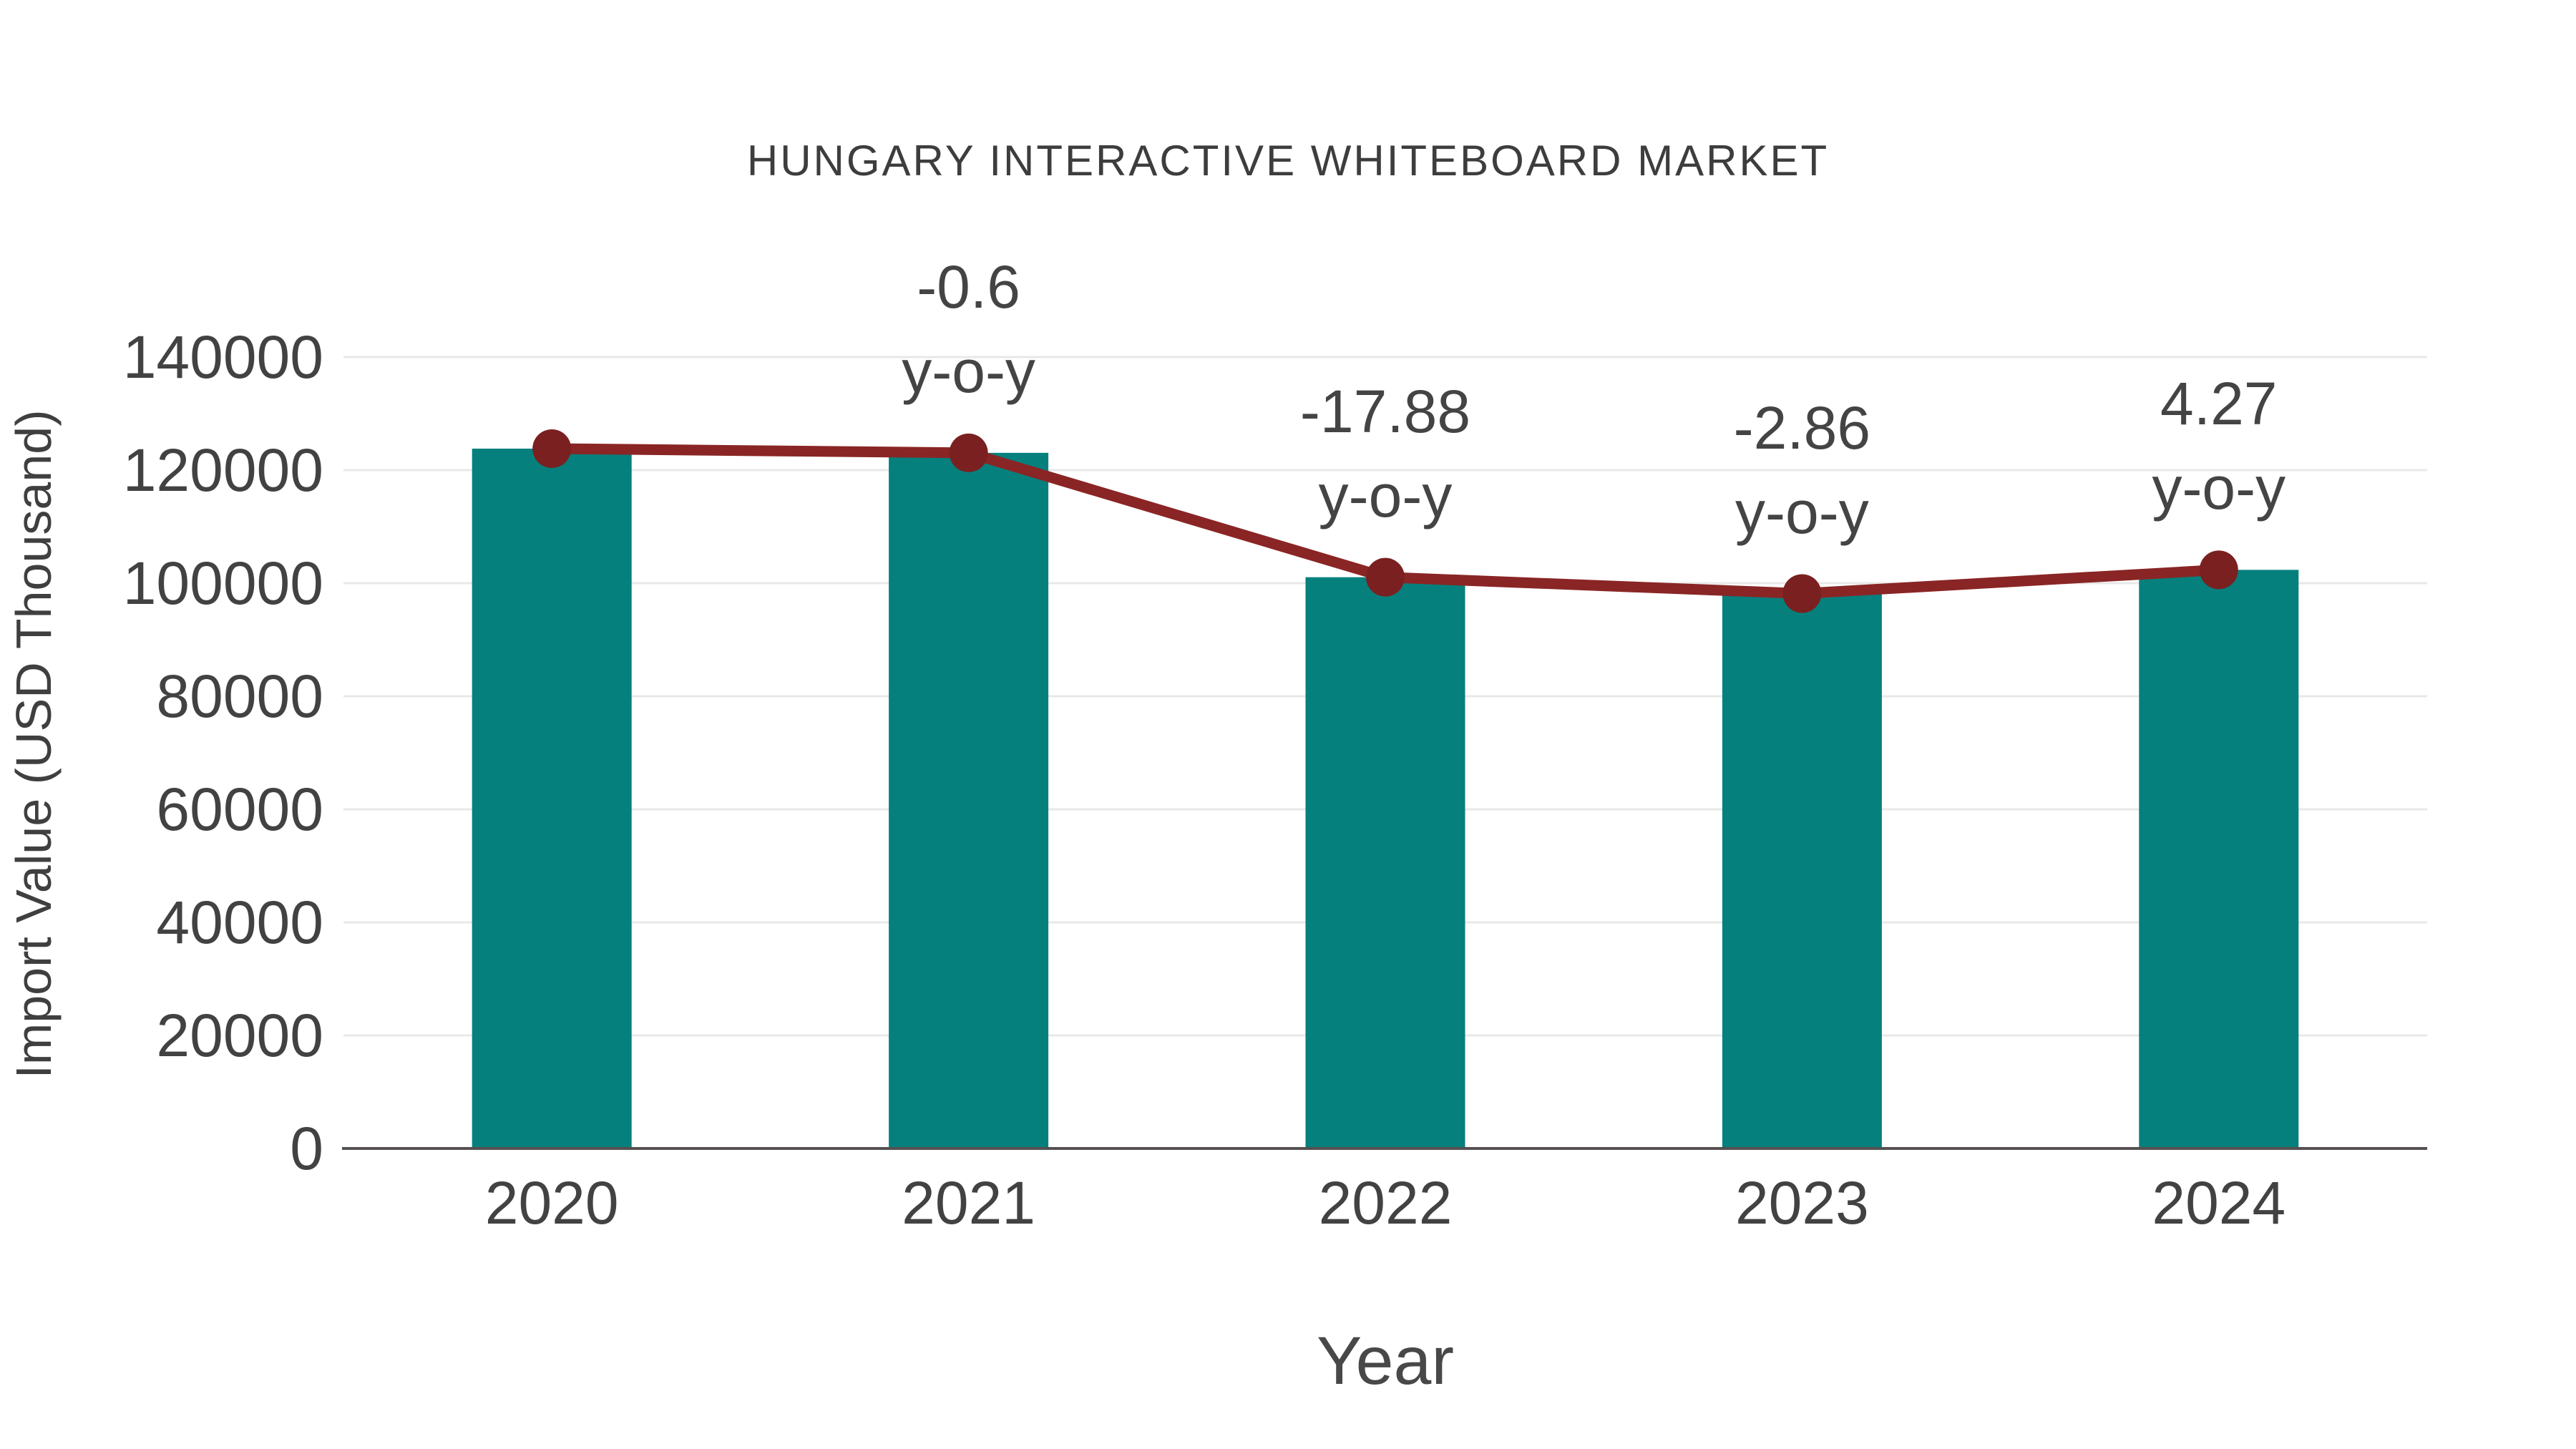 Image resolution: width=2576 pixels, height=1449 pixels. Describe the element at coordinates (306, 1148) in the screenshot. I see `y-tick-label: 0` at that location.